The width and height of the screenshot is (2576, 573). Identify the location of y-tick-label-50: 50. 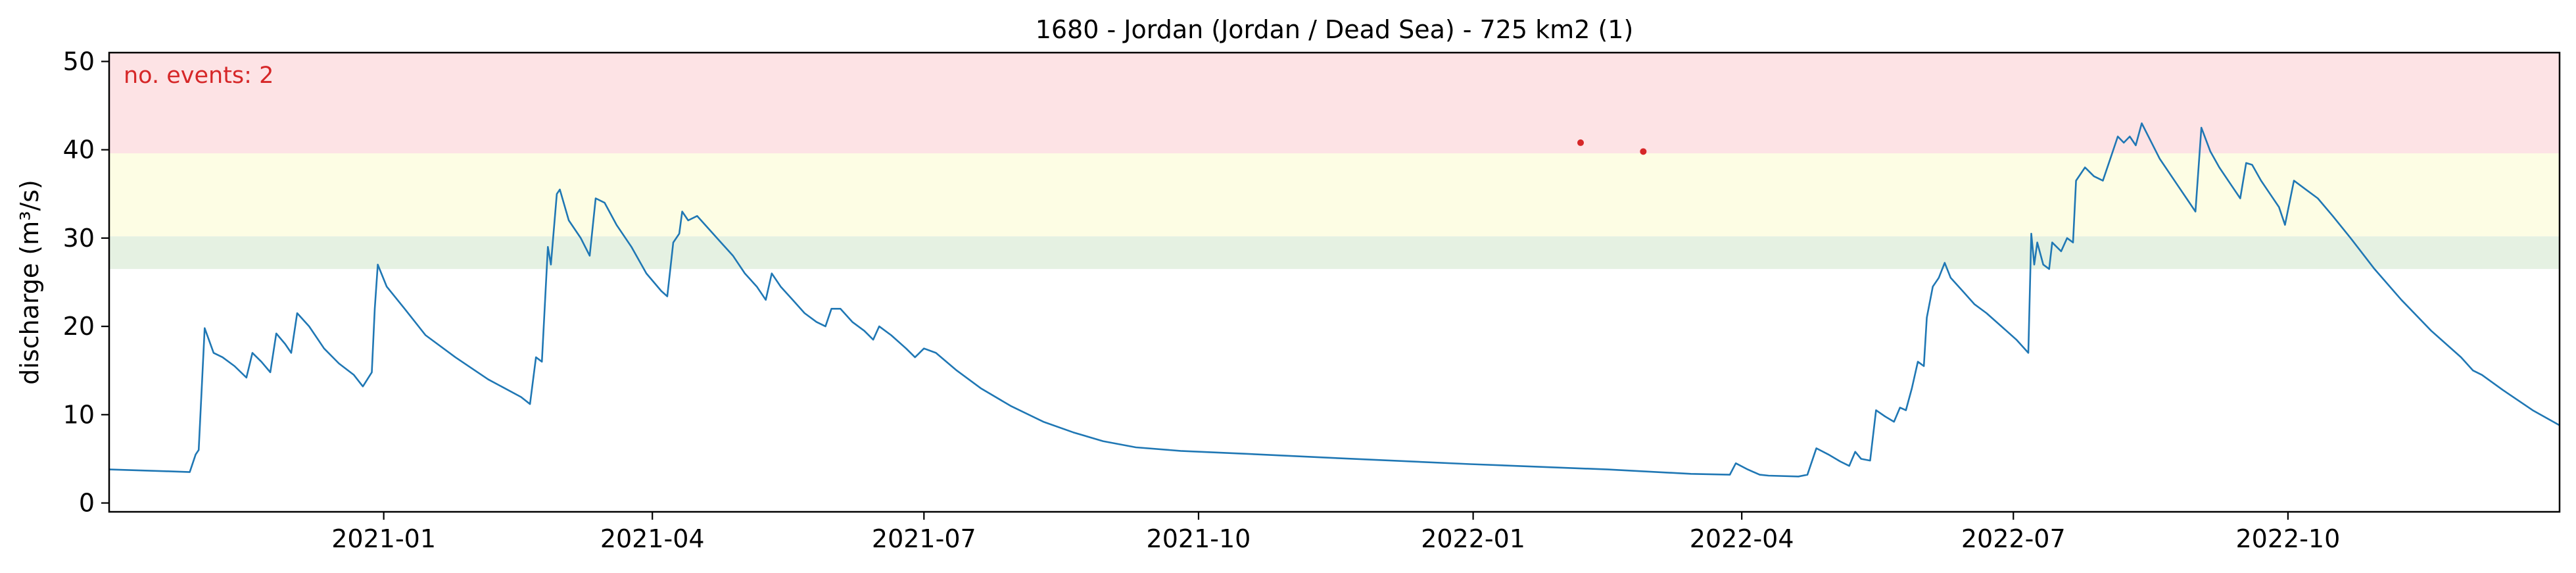
(79, 61).